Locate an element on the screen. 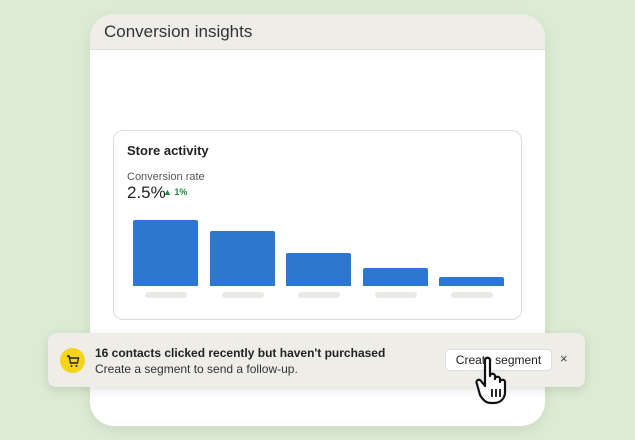  metric-delta: ▲ 1% is located at coordinates (175, 192).